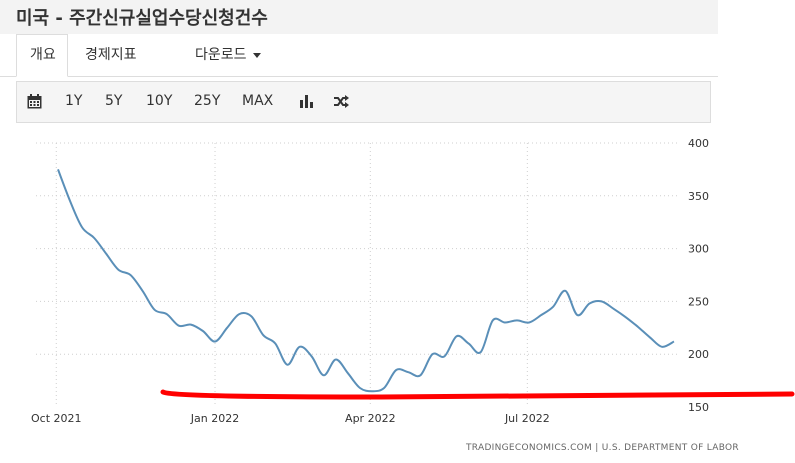  I want to click on range-1y-button: 1Y, so click(74, 101).